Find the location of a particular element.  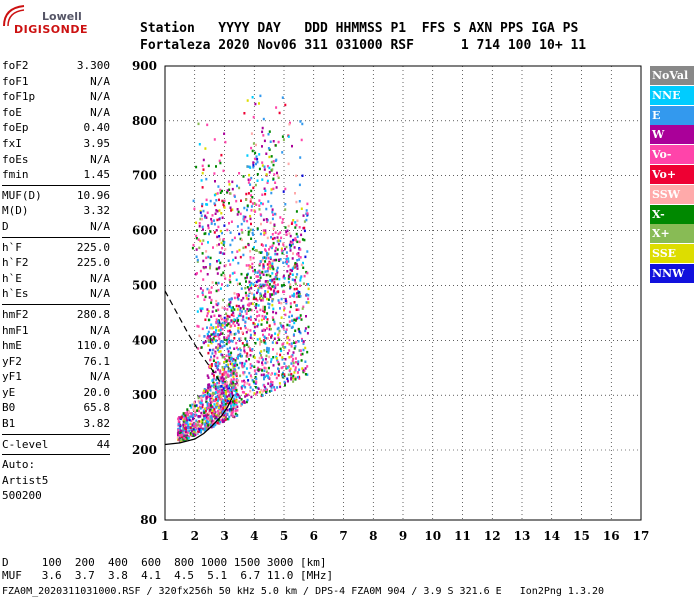

o-trace-curve is located at coordinates (199, 420).